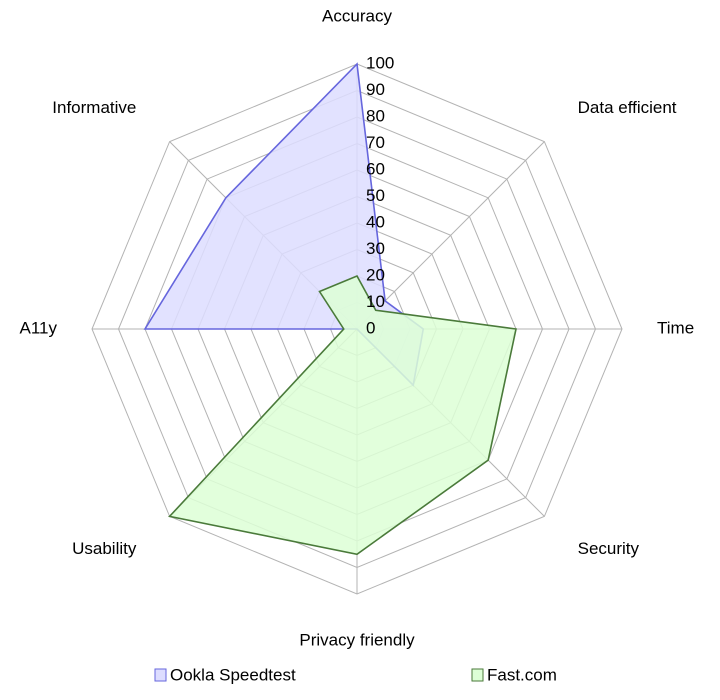 The image size is (720, 700). I want to click on category-label: Privacy friendly, so click(357, 639).